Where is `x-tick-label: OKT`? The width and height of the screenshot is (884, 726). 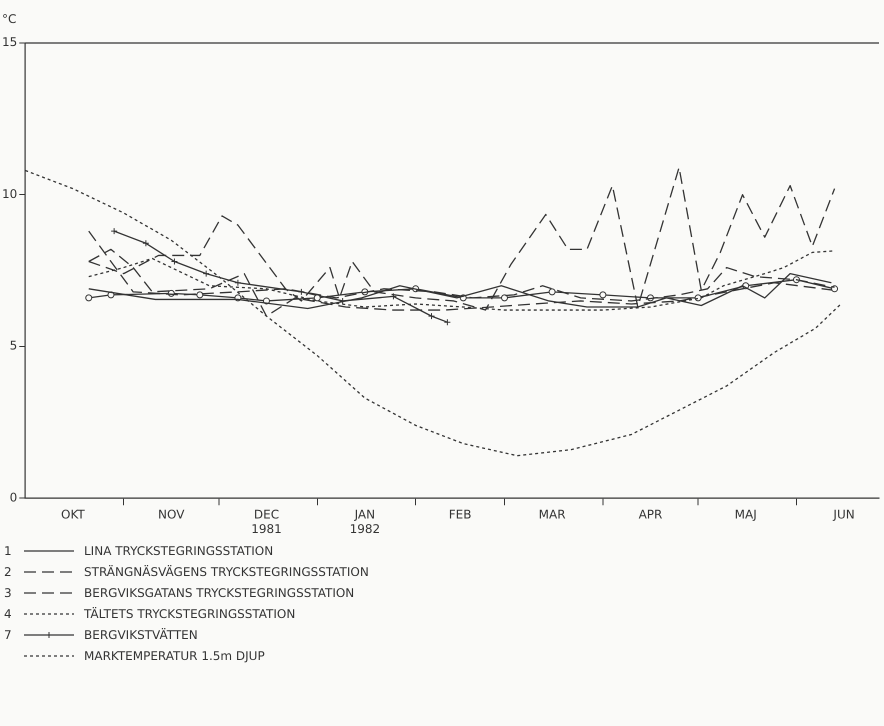 x-tick-label: OKT is located at coordinates (73, 515).